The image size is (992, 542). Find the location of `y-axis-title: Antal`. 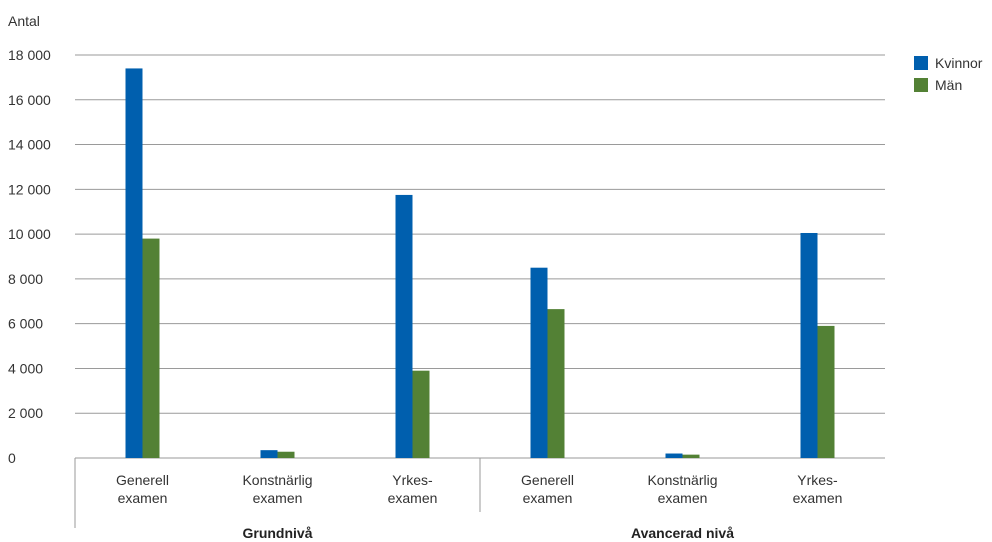

y-axis-title: Antal is located at coordinates (24, 21).